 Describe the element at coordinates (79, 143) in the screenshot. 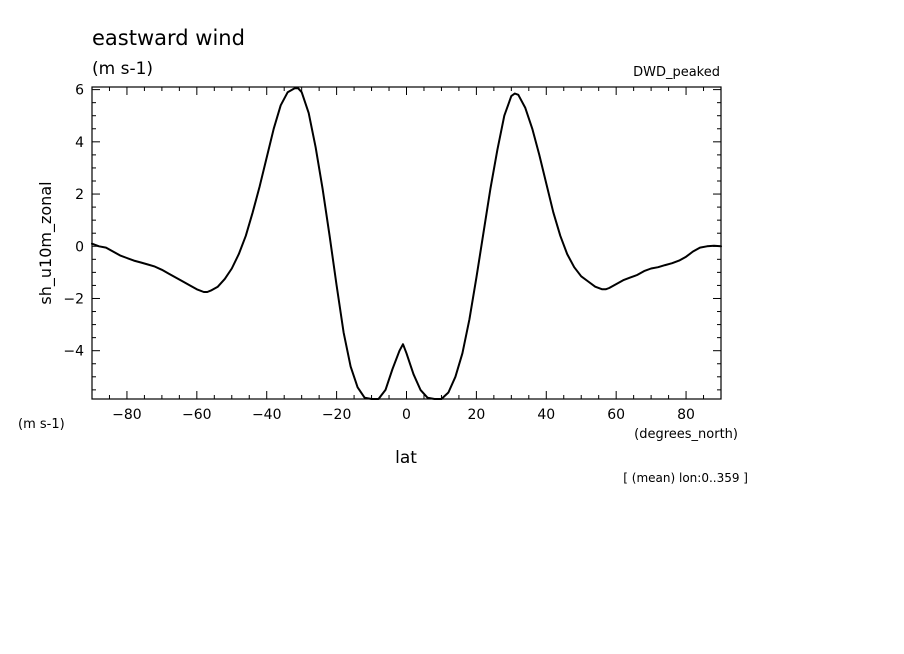

I see `y-tick-label: 4` at that location.